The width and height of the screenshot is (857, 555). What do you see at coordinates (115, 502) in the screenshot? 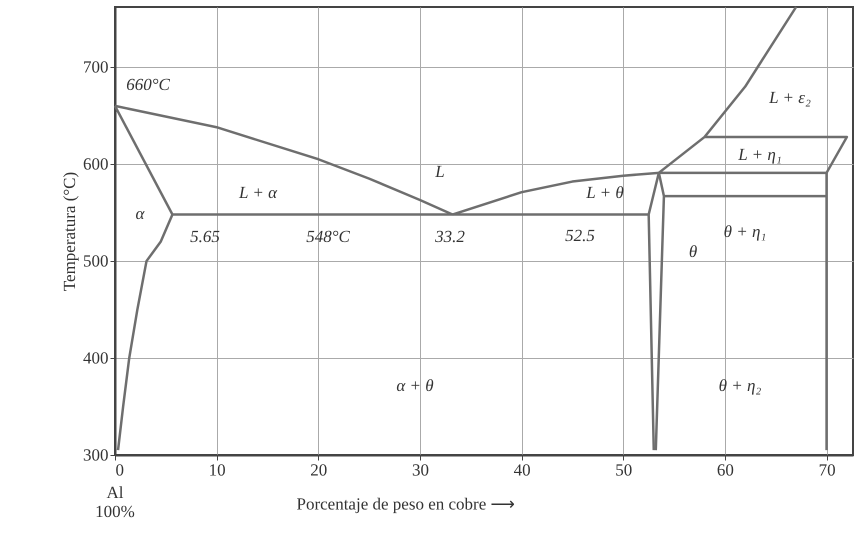
I see `text: Al 100%` at bounding box center [115, 502].